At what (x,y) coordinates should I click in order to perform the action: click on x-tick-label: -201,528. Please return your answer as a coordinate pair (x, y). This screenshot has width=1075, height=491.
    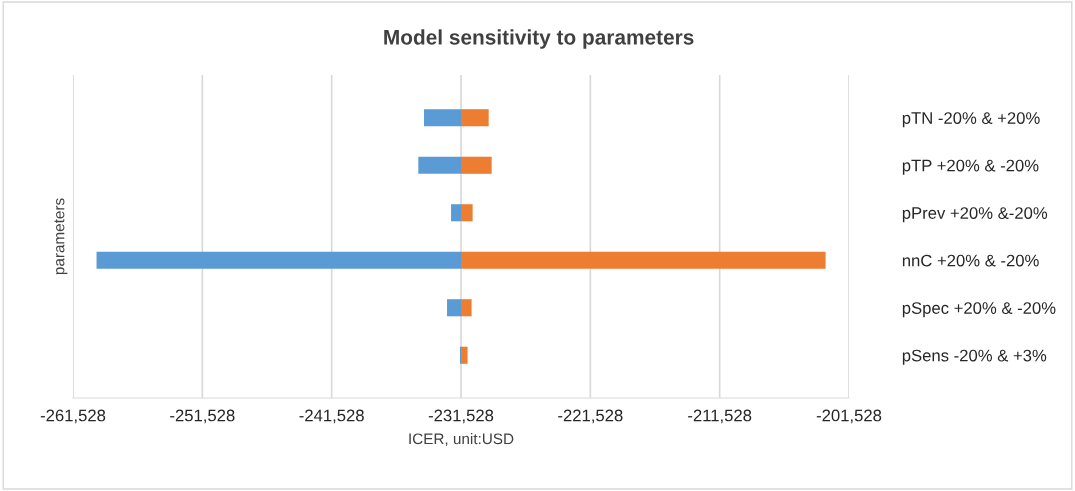
    Looking at the image, I should click on (849, 416).